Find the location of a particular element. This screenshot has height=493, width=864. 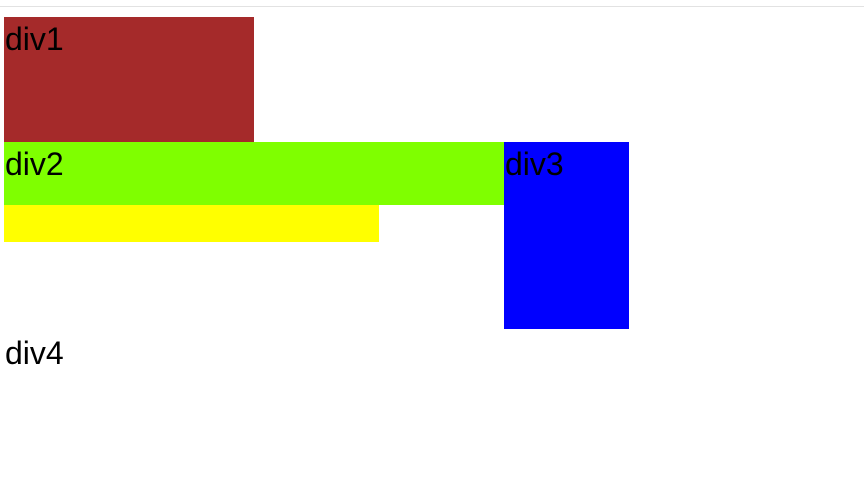

div4-text: div4 is located at coordinates (34, 353).